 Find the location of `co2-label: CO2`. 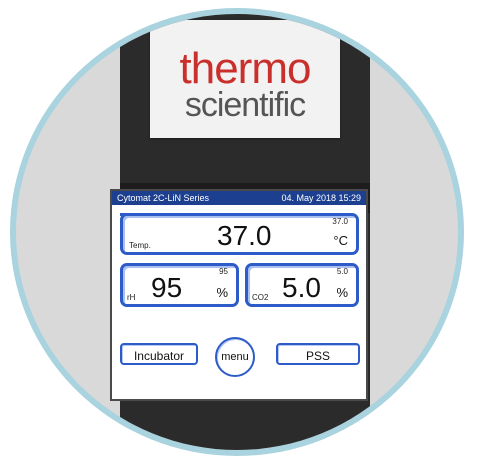

co2-label: CO2 is located at coordinates (260, 297).